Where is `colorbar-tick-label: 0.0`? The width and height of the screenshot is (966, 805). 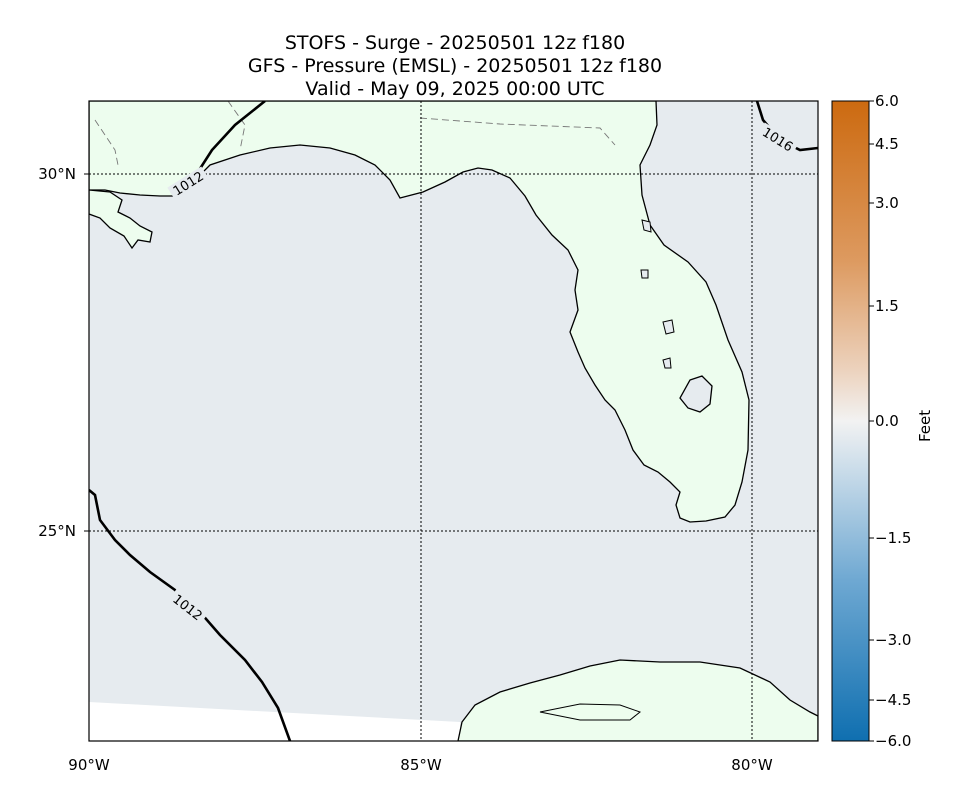
colorbar-tick-label: 0.0 is located at coordinates (887, 421).